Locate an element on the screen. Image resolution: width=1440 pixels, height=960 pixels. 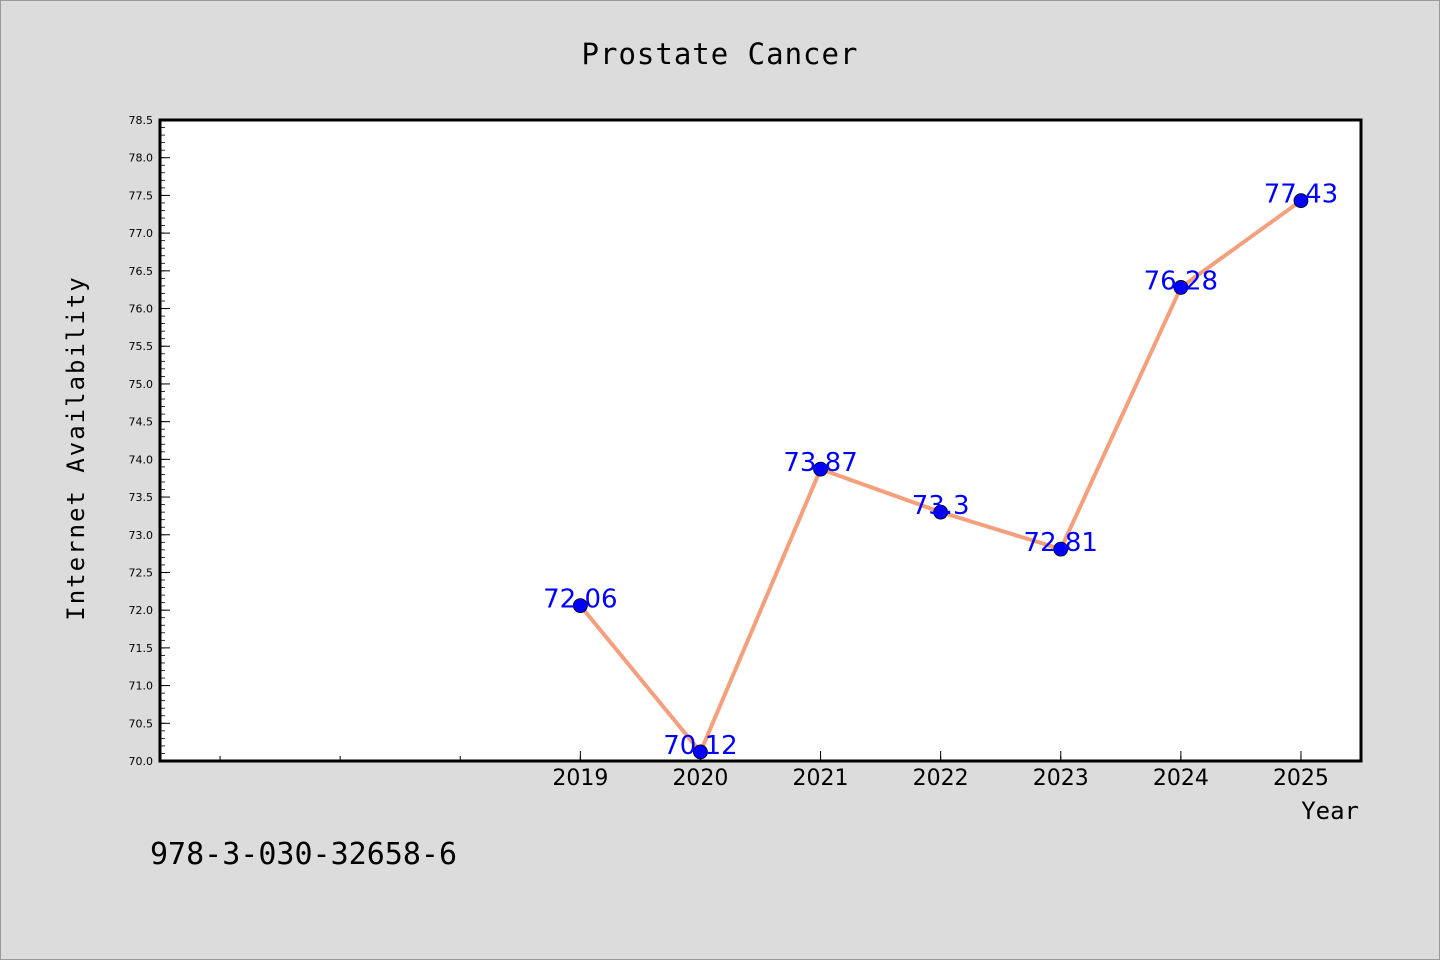
x-tick-label: 2020 is located at coordinates (700, 778).